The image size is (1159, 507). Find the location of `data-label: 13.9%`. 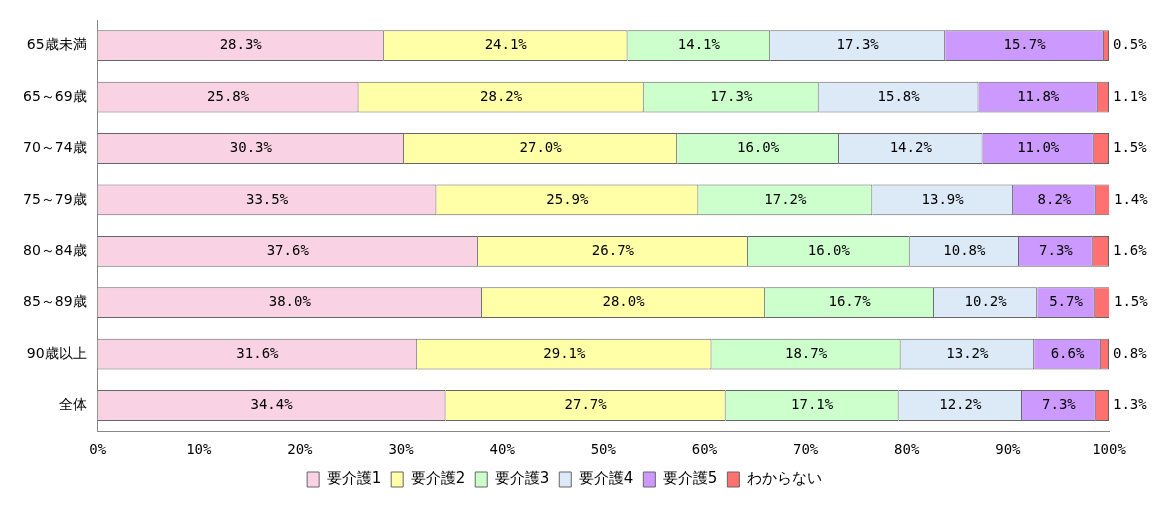

data-label: 13.9% is located at coordinates (943, 198).